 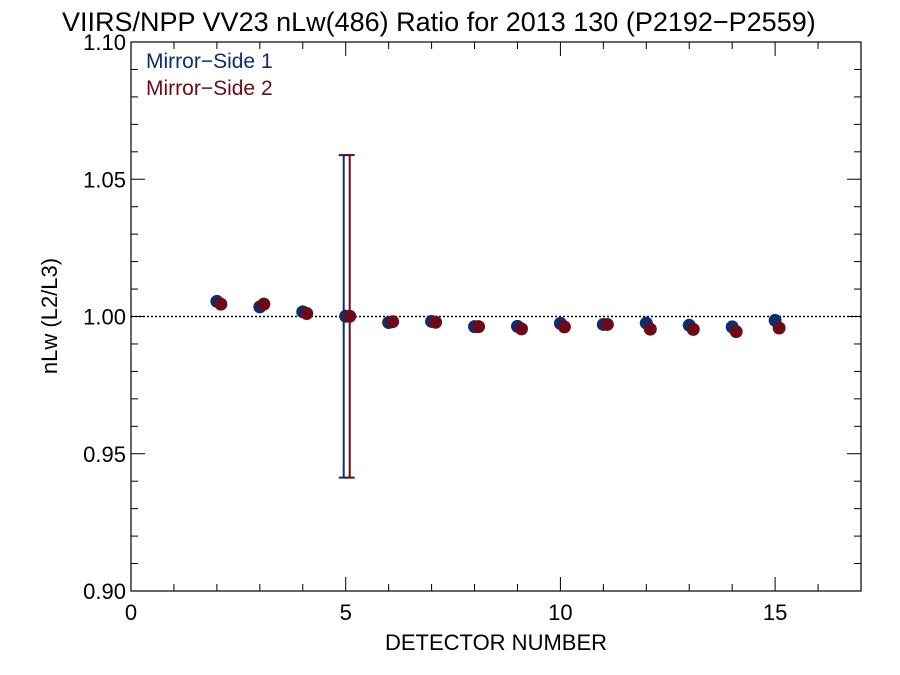 What do you see at coordinates (209, 61) in the screenshot?
I see `legend-entry-mirror-side-1: Mirror−Side 1` at bounding box center [209, 61].